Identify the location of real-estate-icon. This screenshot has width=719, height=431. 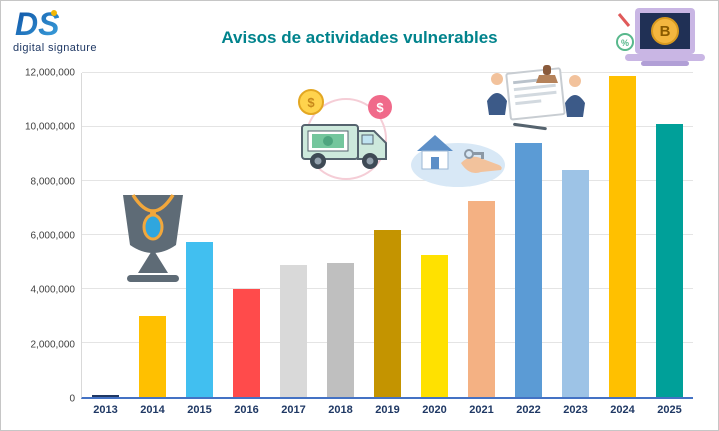
(458, 157).